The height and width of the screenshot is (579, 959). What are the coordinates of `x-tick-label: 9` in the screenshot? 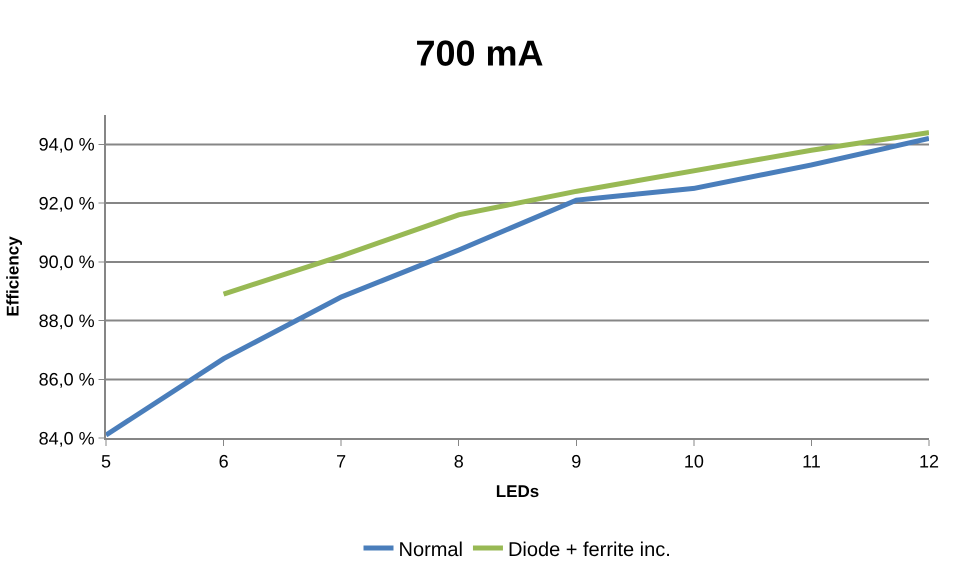 It's located at (576, 461).